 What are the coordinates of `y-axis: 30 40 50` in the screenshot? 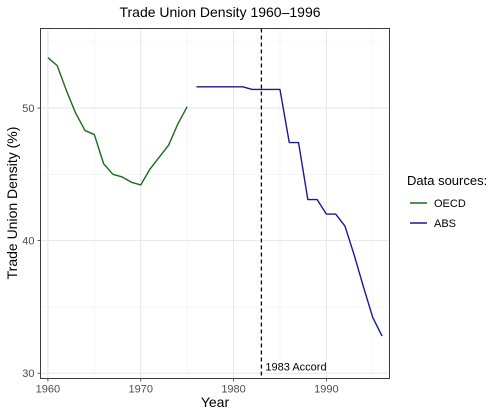 It's located at (31, 241).